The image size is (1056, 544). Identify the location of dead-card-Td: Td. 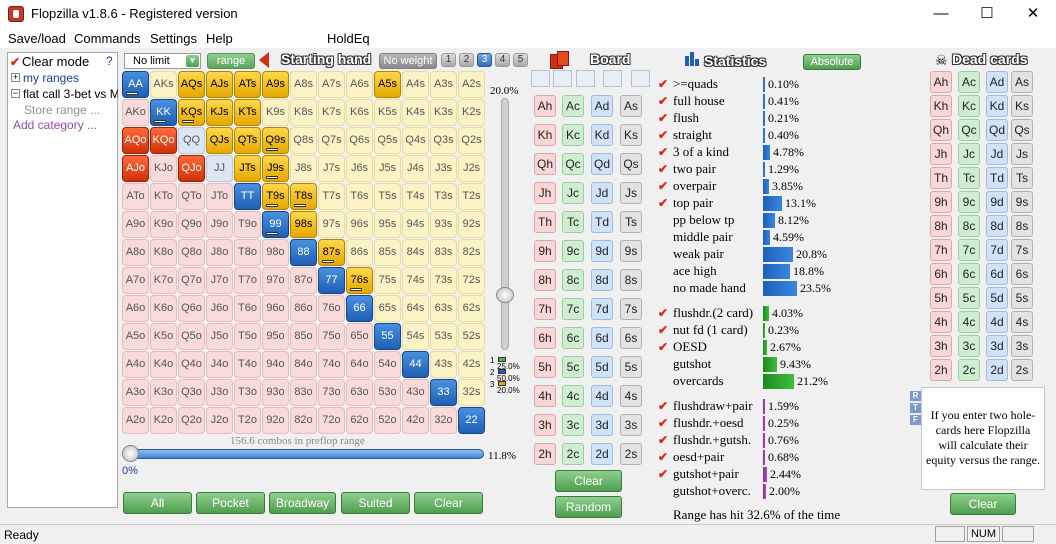
(997, 178).